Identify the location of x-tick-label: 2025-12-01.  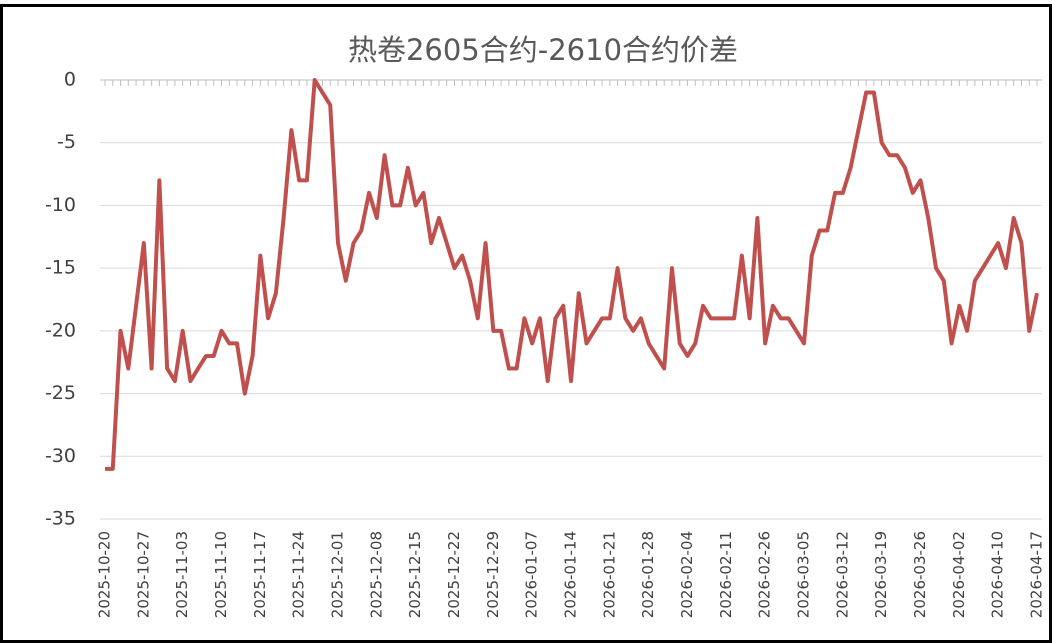
(338, 574).